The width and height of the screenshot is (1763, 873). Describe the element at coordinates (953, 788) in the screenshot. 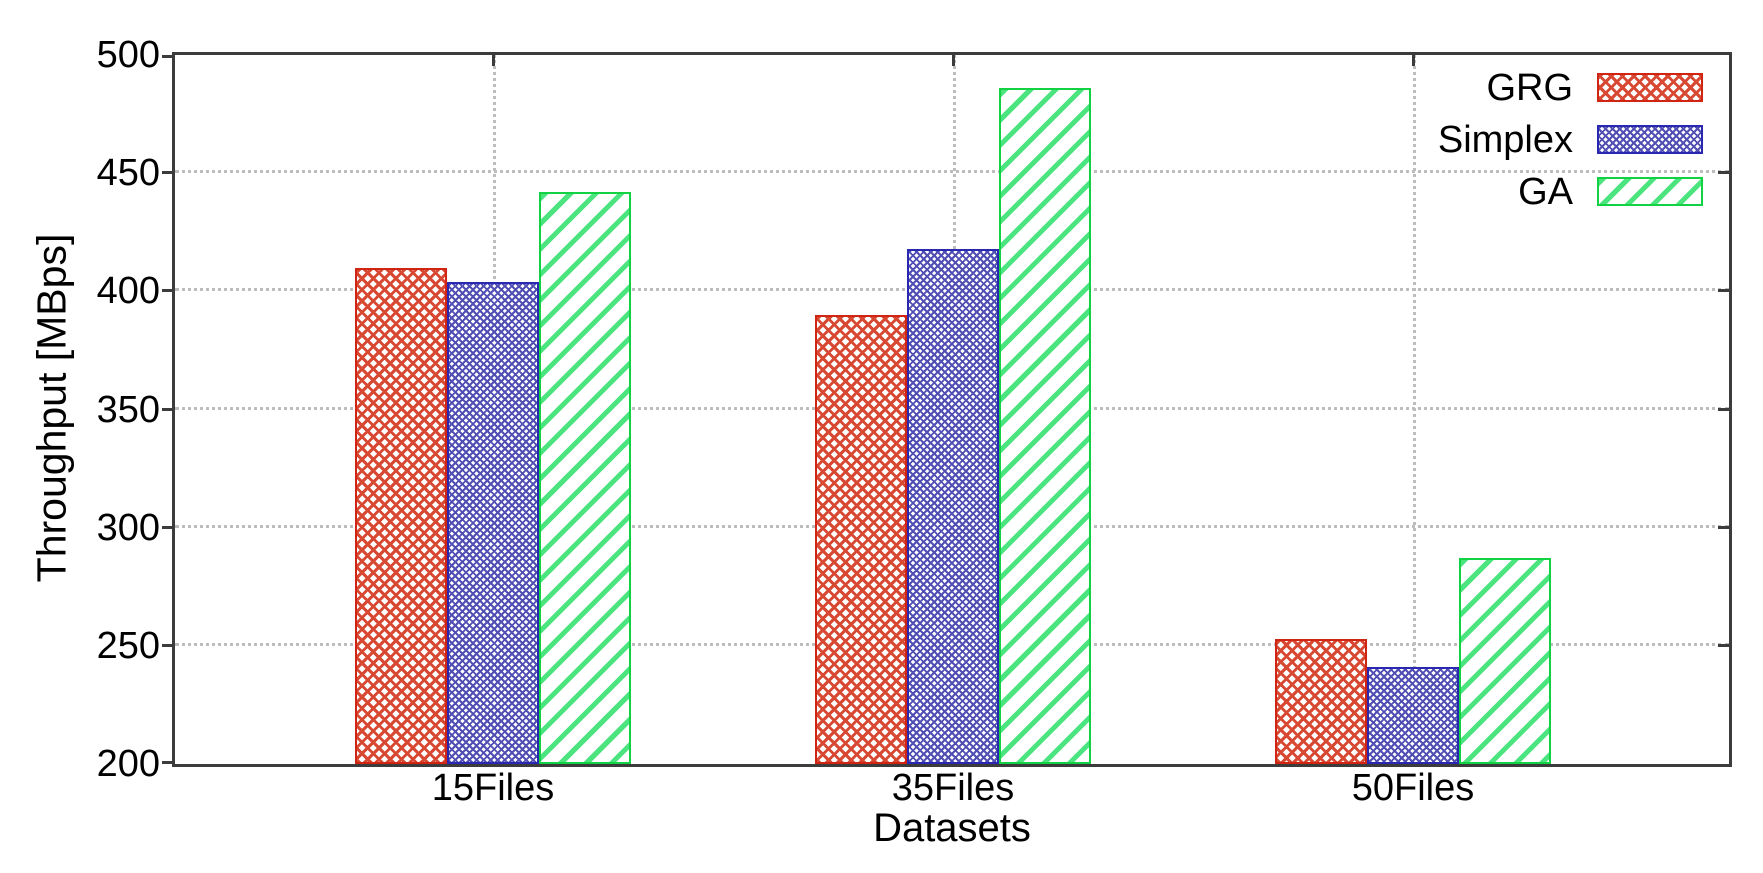

I see `x-tick-label-35Files: 35Files` at that location.